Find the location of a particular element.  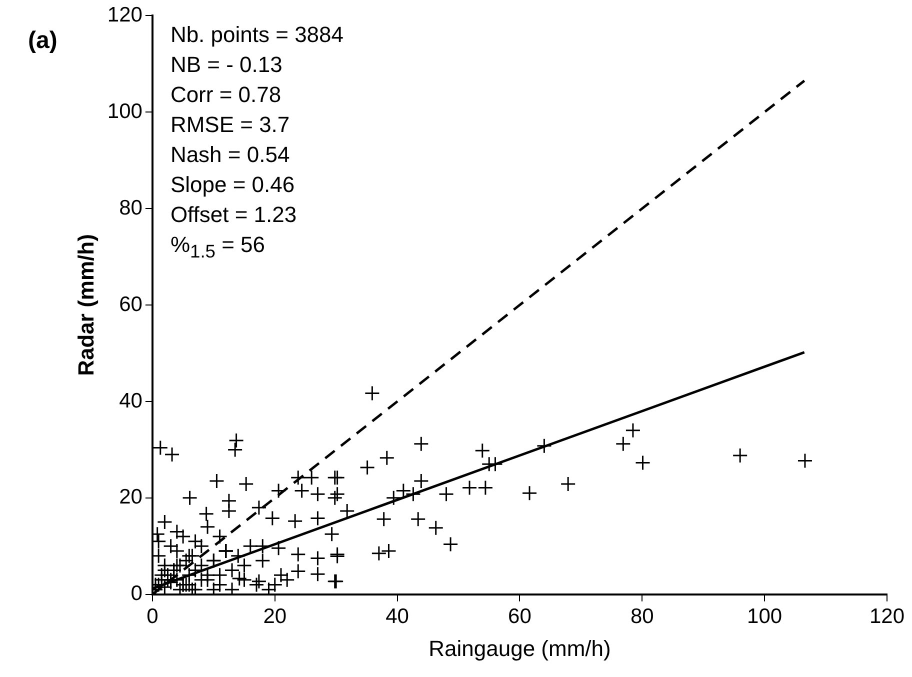

y-tick-label: 80 is located at coordinates (130, 208).